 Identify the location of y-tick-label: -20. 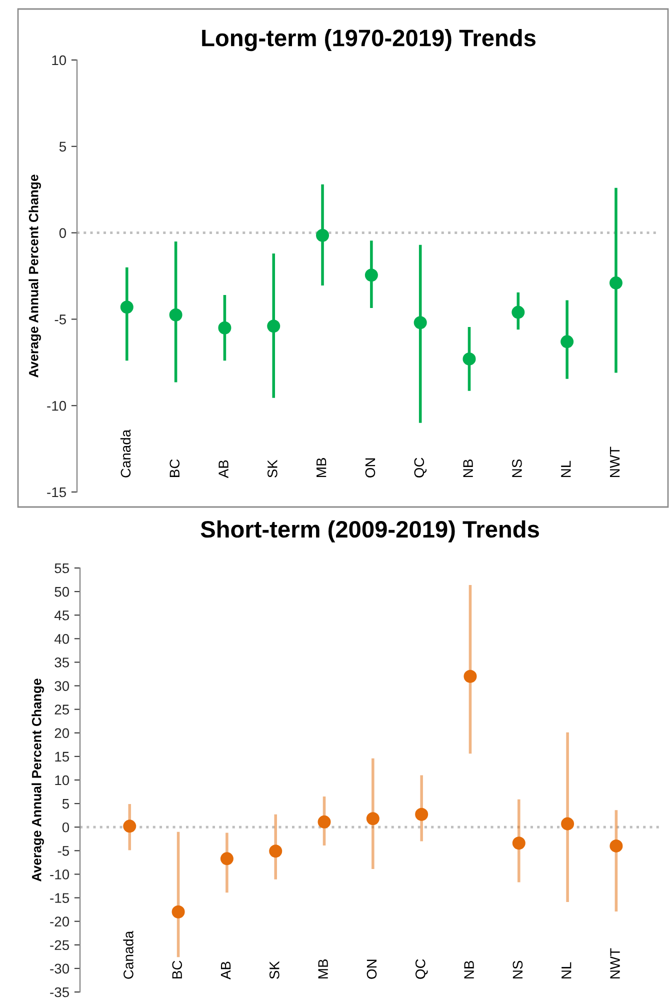
(60, 921).